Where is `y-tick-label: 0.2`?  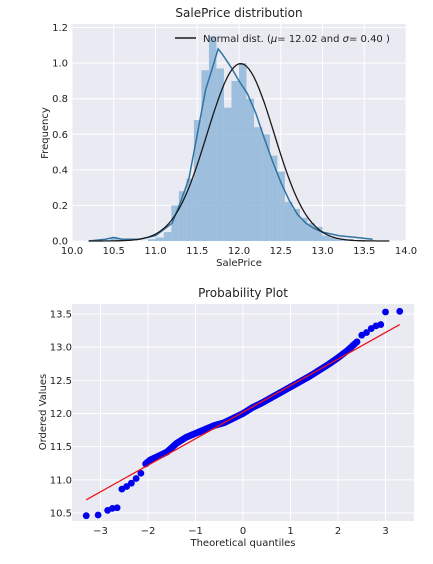
y-tick-label: 0.2 is located at coordinates (60, 206).